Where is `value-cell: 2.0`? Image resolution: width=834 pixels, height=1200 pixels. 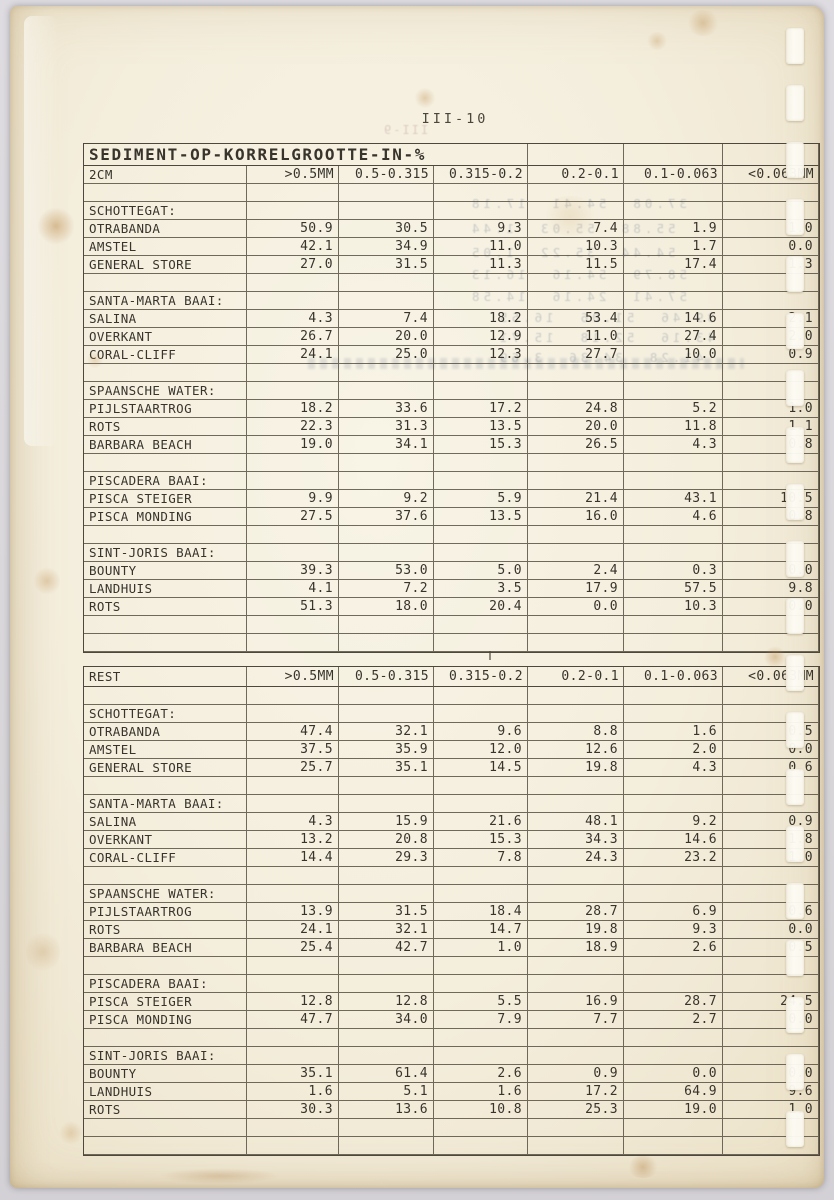 value-cell: 2.0 is located at coordinates (771, 337).